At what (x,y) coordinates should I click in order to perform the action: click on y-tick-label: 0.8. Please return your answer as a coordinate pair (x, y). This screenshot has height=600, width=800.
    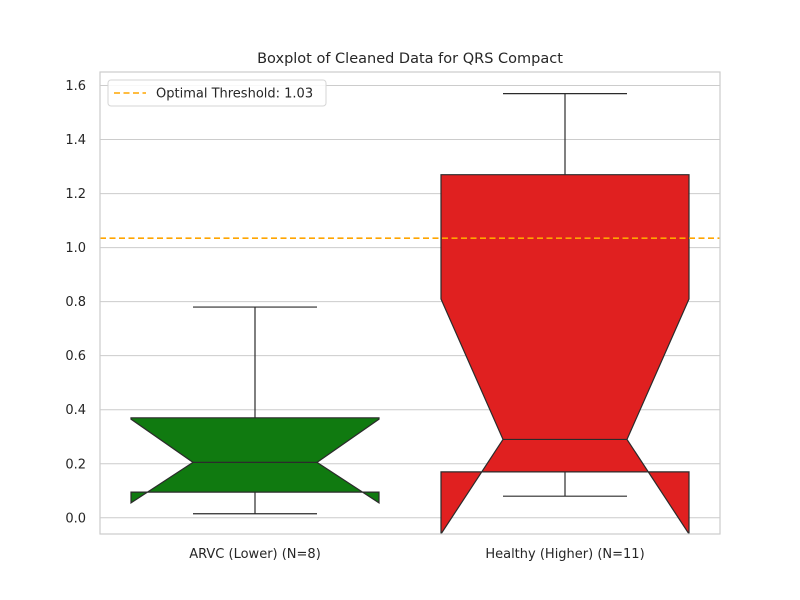
    Looking at the image, I should click on (75, 302).